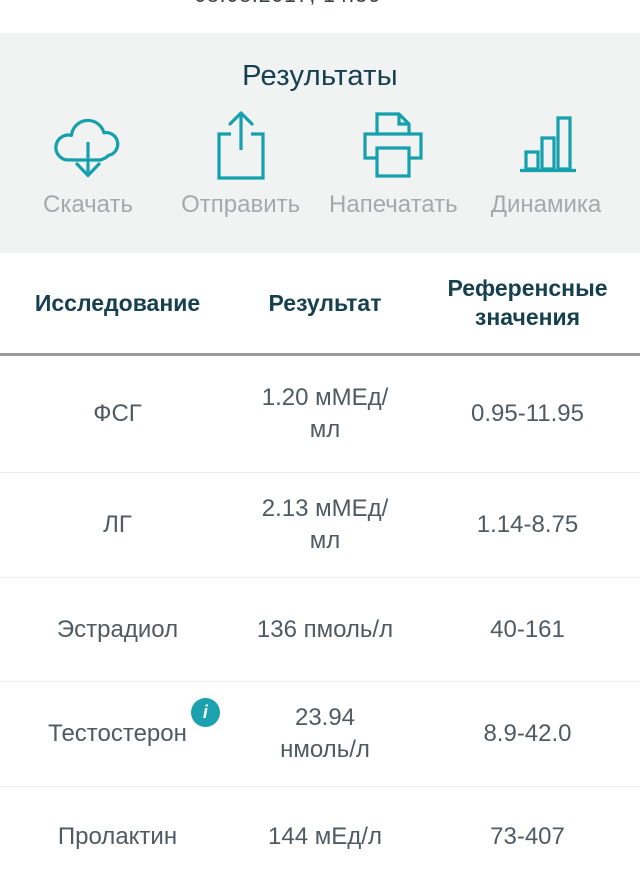 The height and width of the screenshot is (886, 640). I want to click on column-header-result: Результат, so click(325, 302).